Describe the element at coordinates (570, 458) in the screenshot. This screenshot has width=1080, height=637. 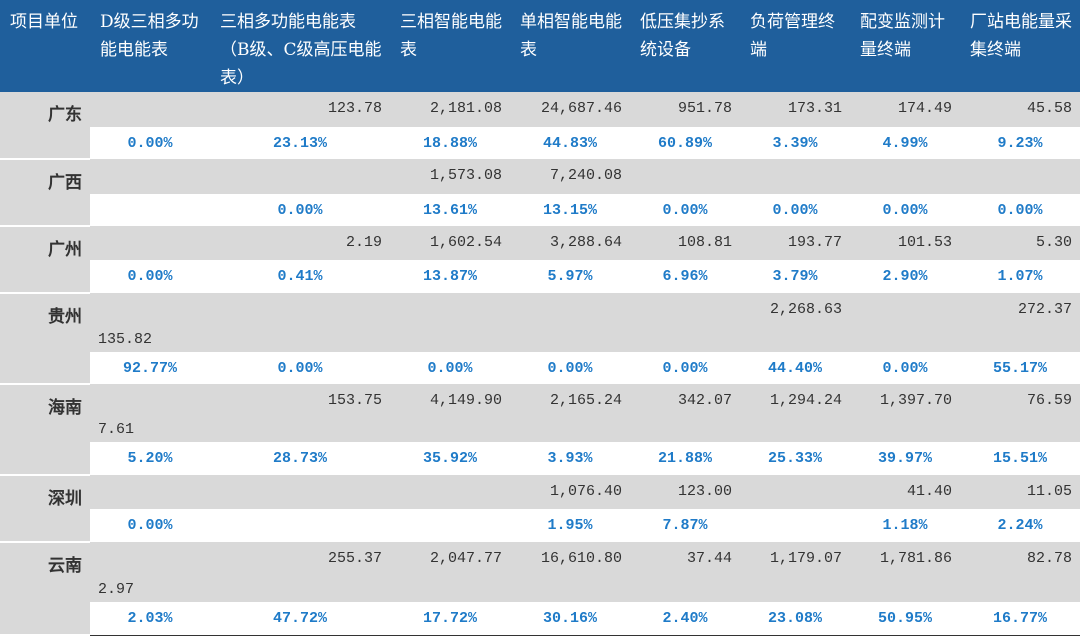
I see `share-cell: 3.93%` at that location.